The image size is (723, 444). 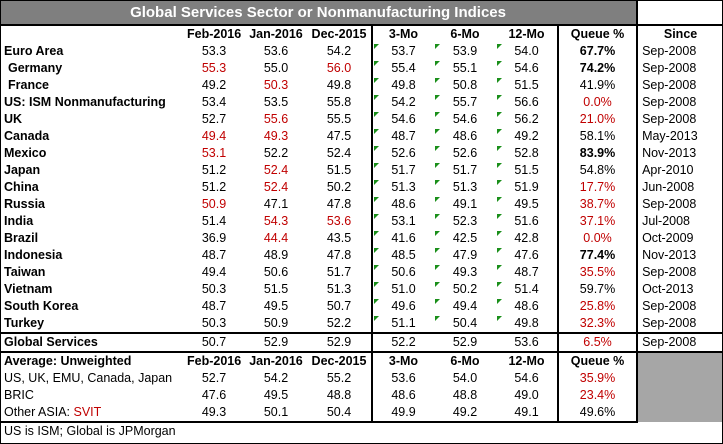 I want to click on footer-row: US is ISM; Global is JPMorgan, so click(x=361, y=430).